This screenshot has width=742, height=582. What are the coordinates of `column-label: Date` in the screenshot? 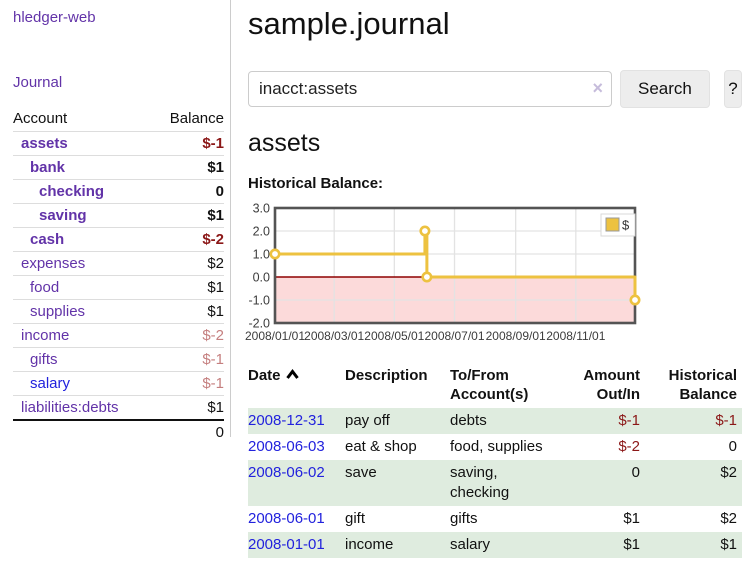 It's located at (264, 375).